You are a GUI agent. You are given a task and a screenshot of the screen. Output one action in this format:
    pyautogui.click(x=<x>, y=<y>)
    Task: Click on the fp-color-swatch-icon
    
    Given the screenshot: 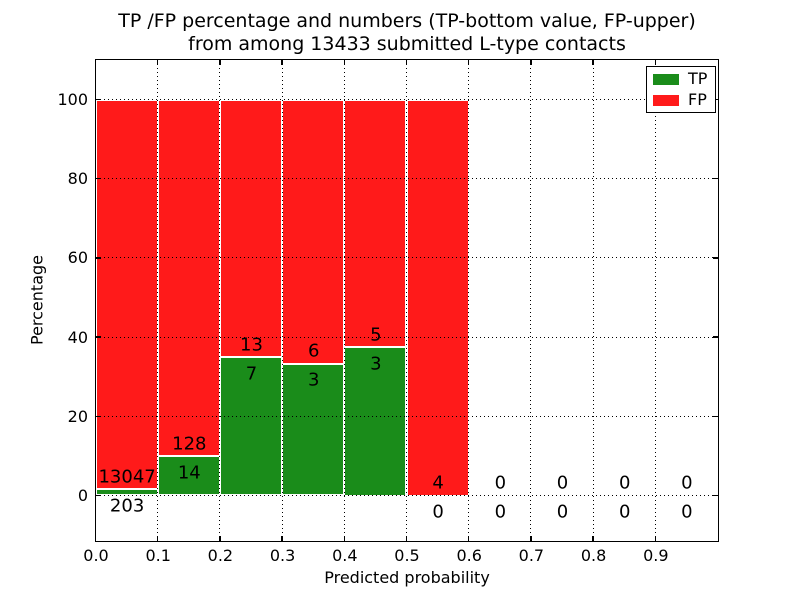 What is the action you would take?
    pyautogui.click(x=666, y=100)
    